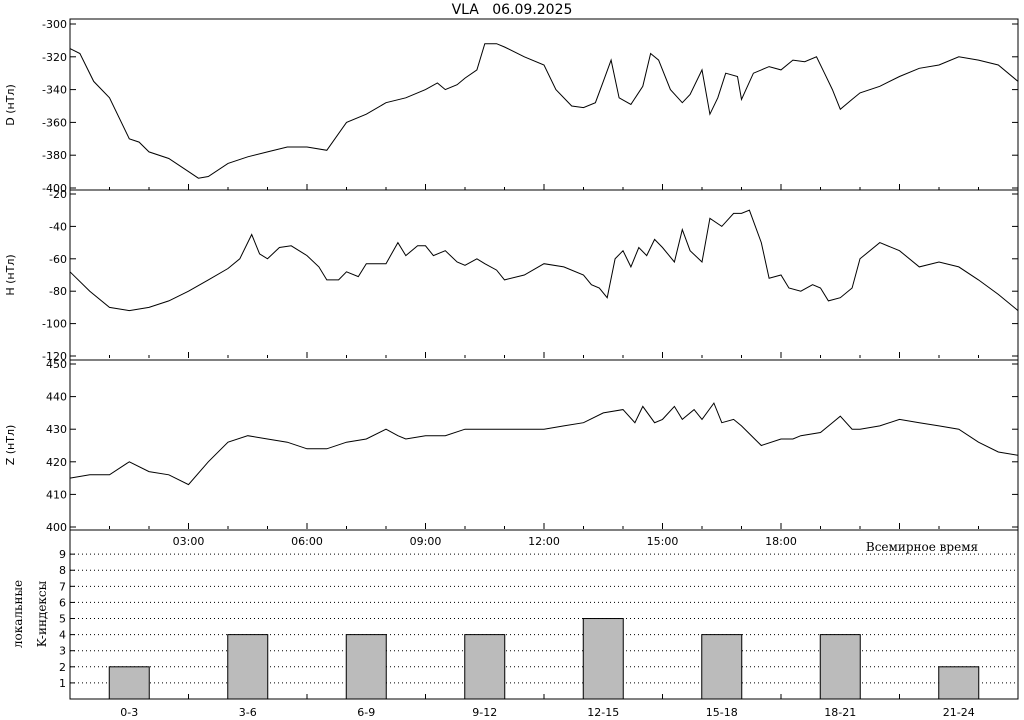 The height and width of the screenshot is (720, 1024). Describe the element at coordinates (10, 105) in the screenshot. I see `d-axis-label: D (нТл)` at that location.